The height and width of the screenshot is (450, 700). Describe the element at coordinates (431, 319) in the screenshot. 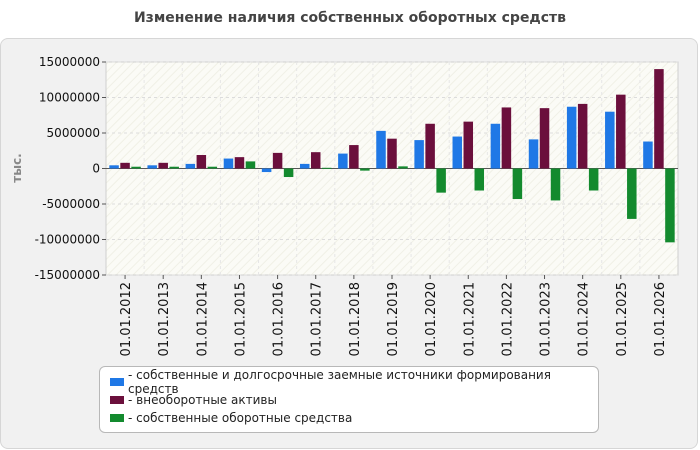

I see `x-tick-label: 01.01.2020` at that location.